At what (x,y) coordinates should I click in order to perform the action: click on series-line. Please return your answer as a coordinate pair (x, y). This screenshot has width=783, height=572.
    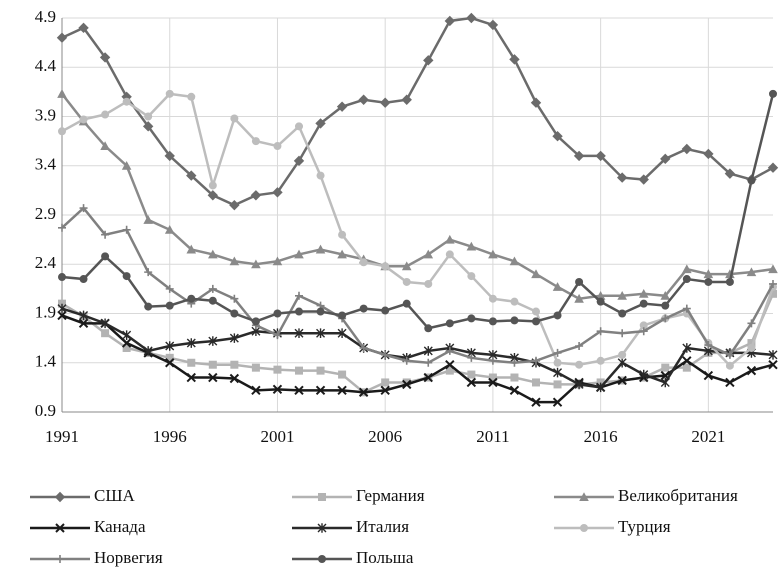
    Looking at the image, I should click on (417, 348).